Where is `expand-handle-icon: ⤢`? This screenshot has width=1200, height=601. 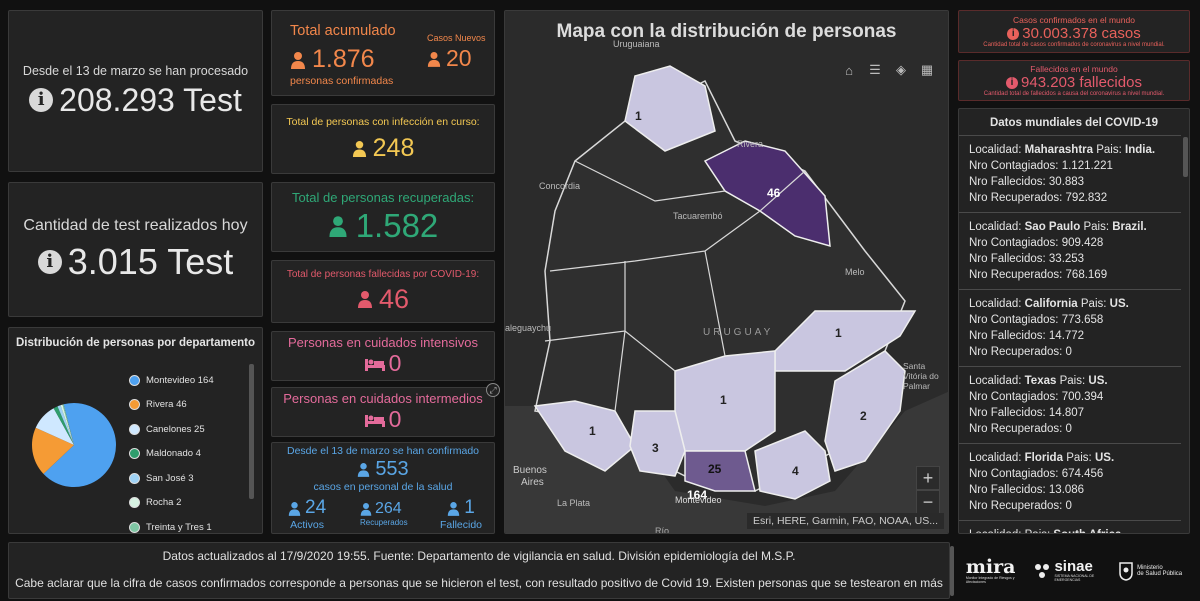 expand-handle-icon: ⤢ is located at coordinates (493, 390).